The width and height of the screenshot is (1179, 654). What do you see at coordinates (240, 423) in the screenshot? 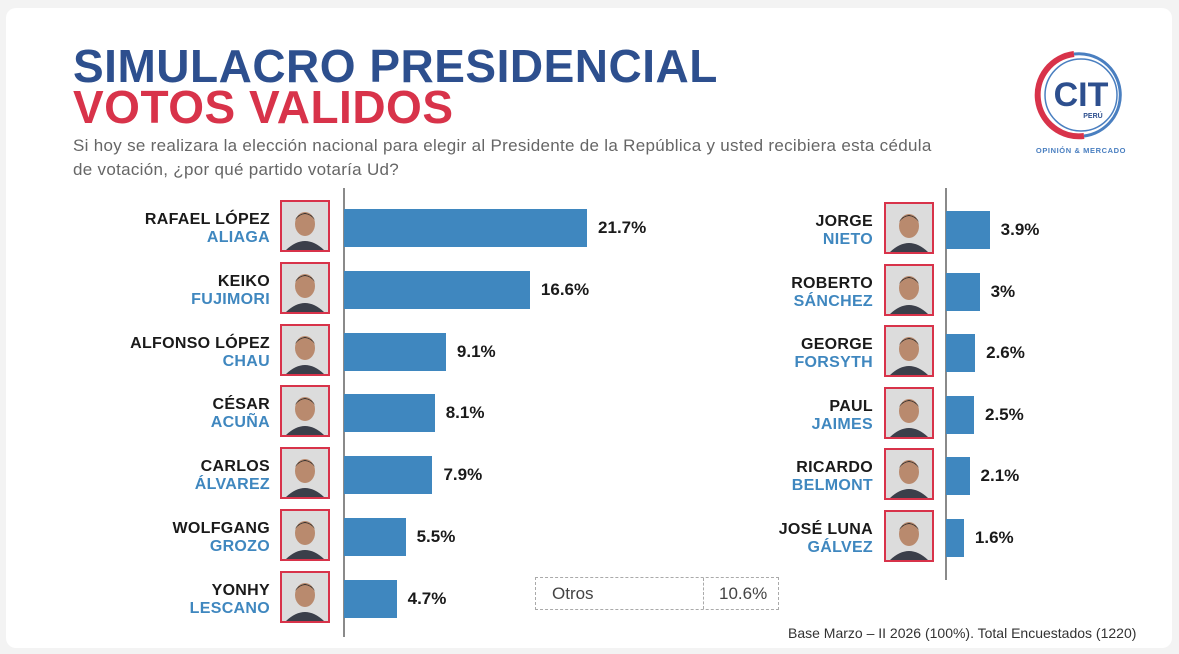
I see `candidate-last-name: ACUÑA` at bounding box center [240, 423].